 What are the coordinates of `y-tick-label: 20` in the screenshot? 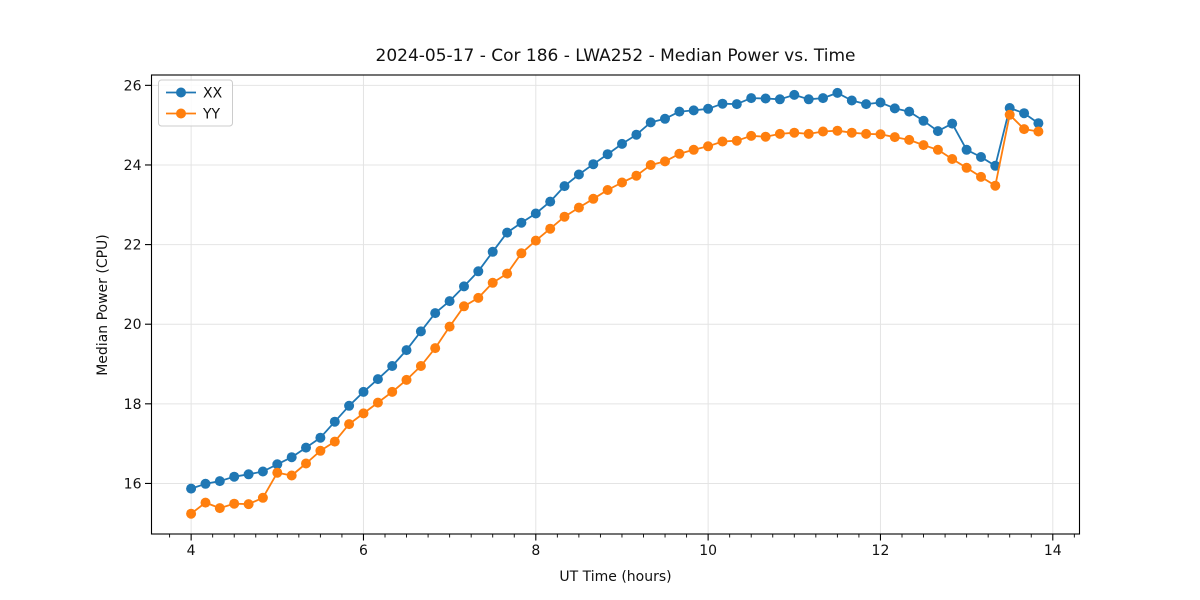 It's located at (133, 325).